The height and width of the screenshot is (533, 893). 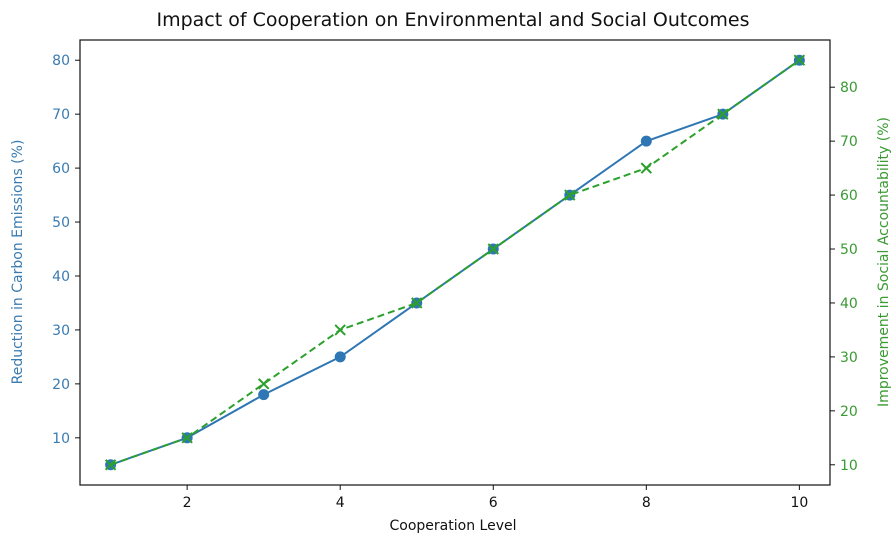 What do you see at coordinates (61, 223) in the screenshot?
I see `left-y-tick-label: 50` at bounding box center [61, 223].